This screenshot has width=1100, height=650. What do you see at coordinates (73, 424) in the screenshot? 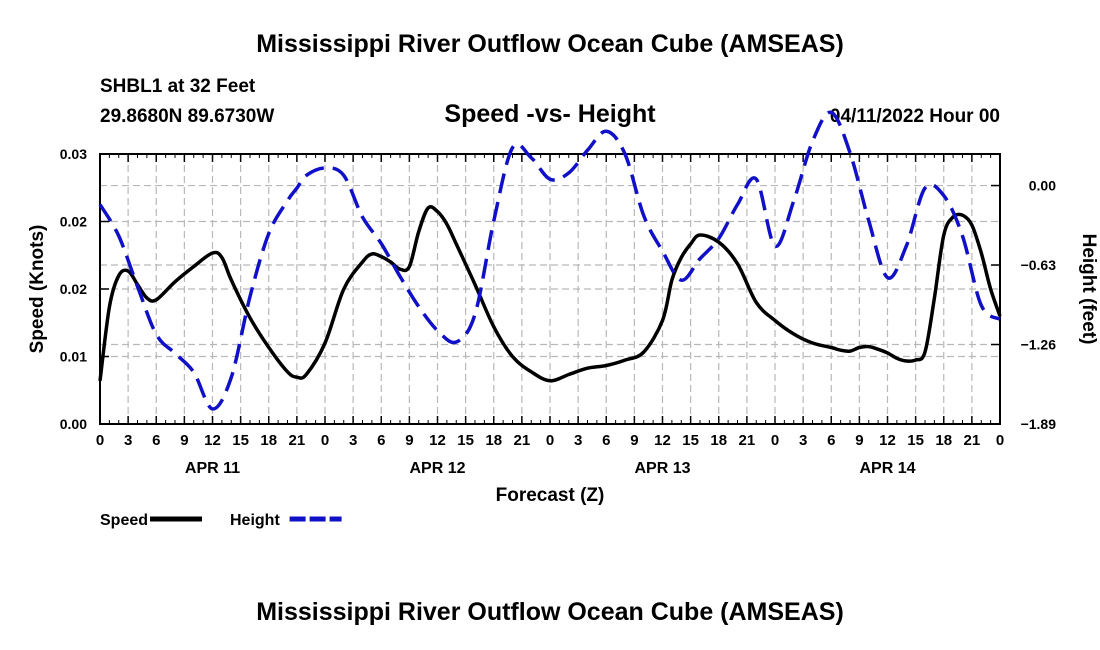
I see `y-tick-label: 0.00` at bounding box center [73, 424].